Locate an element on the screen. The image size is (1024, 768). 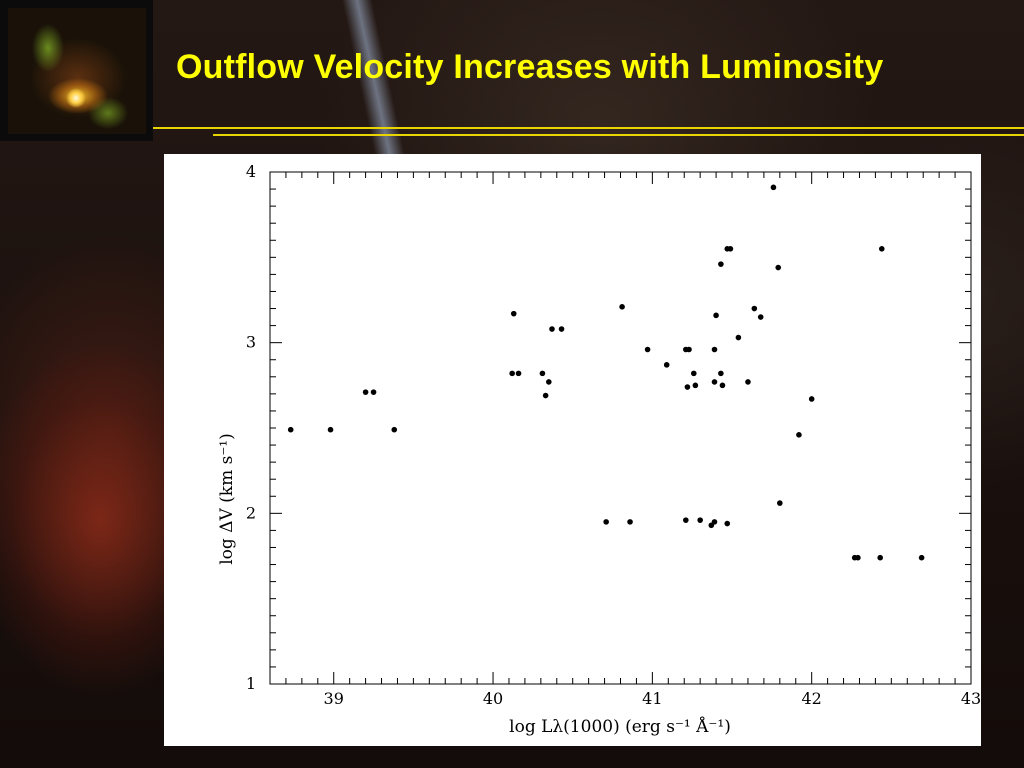
y-tick-label: 1 is located at coordinates (251, 683).